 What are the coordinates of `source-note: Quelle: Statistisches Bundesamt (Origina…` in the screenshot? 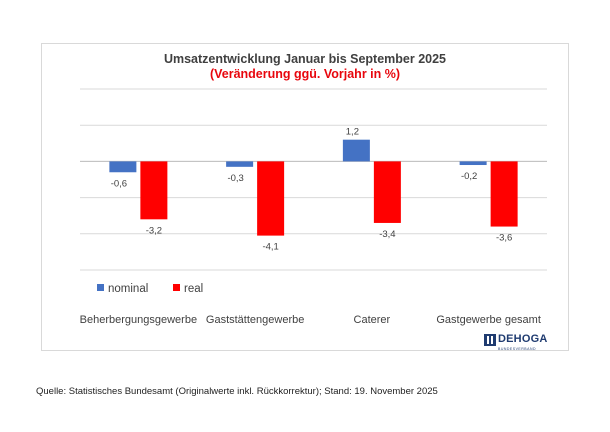 It's located at (237, 391).